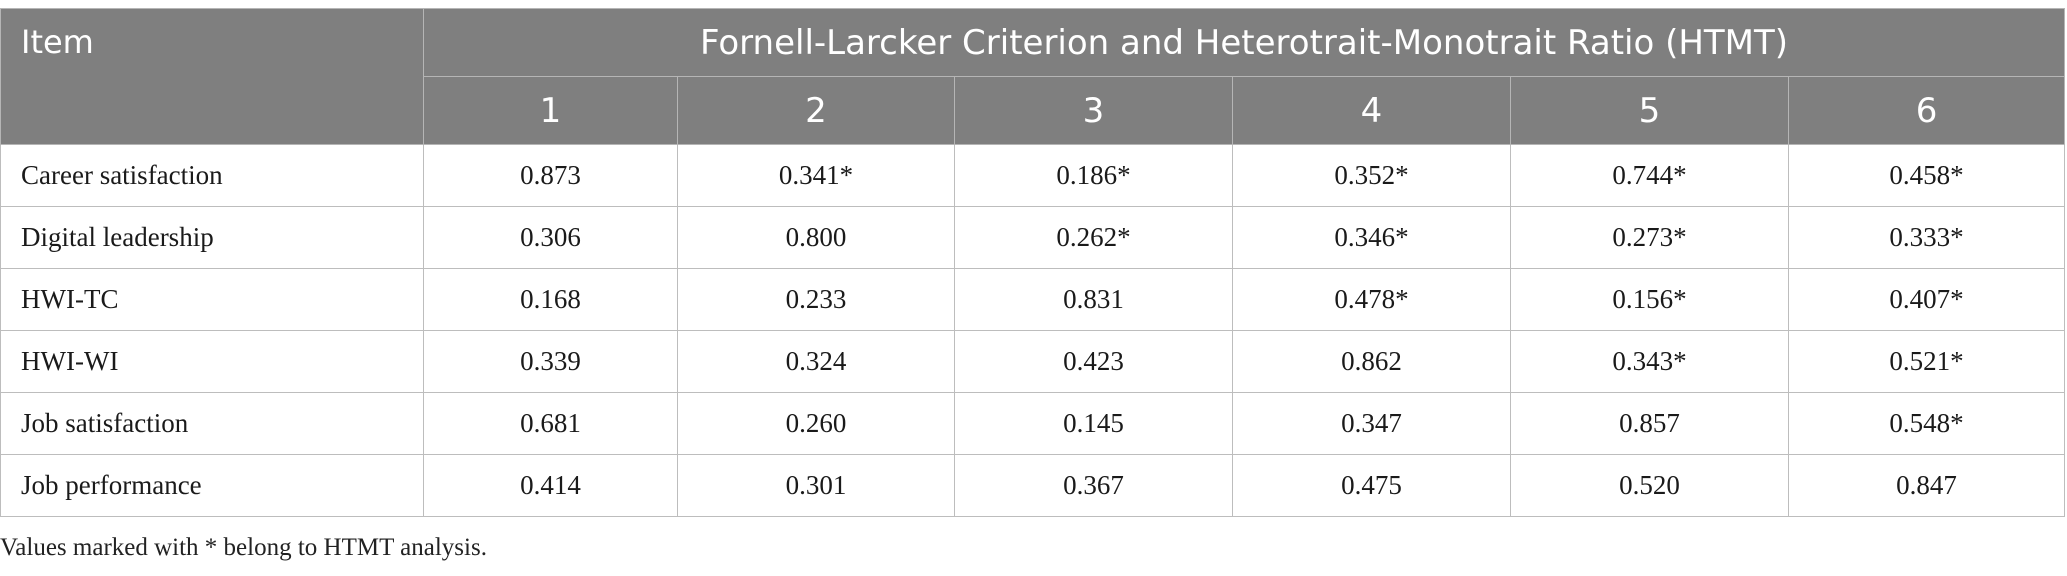 The image size is (2067, 576). What do you see at coordinates (1371, 175) in the screenshot?
I see `table-cell: 0.352*` at bounding box center [1371, 175].